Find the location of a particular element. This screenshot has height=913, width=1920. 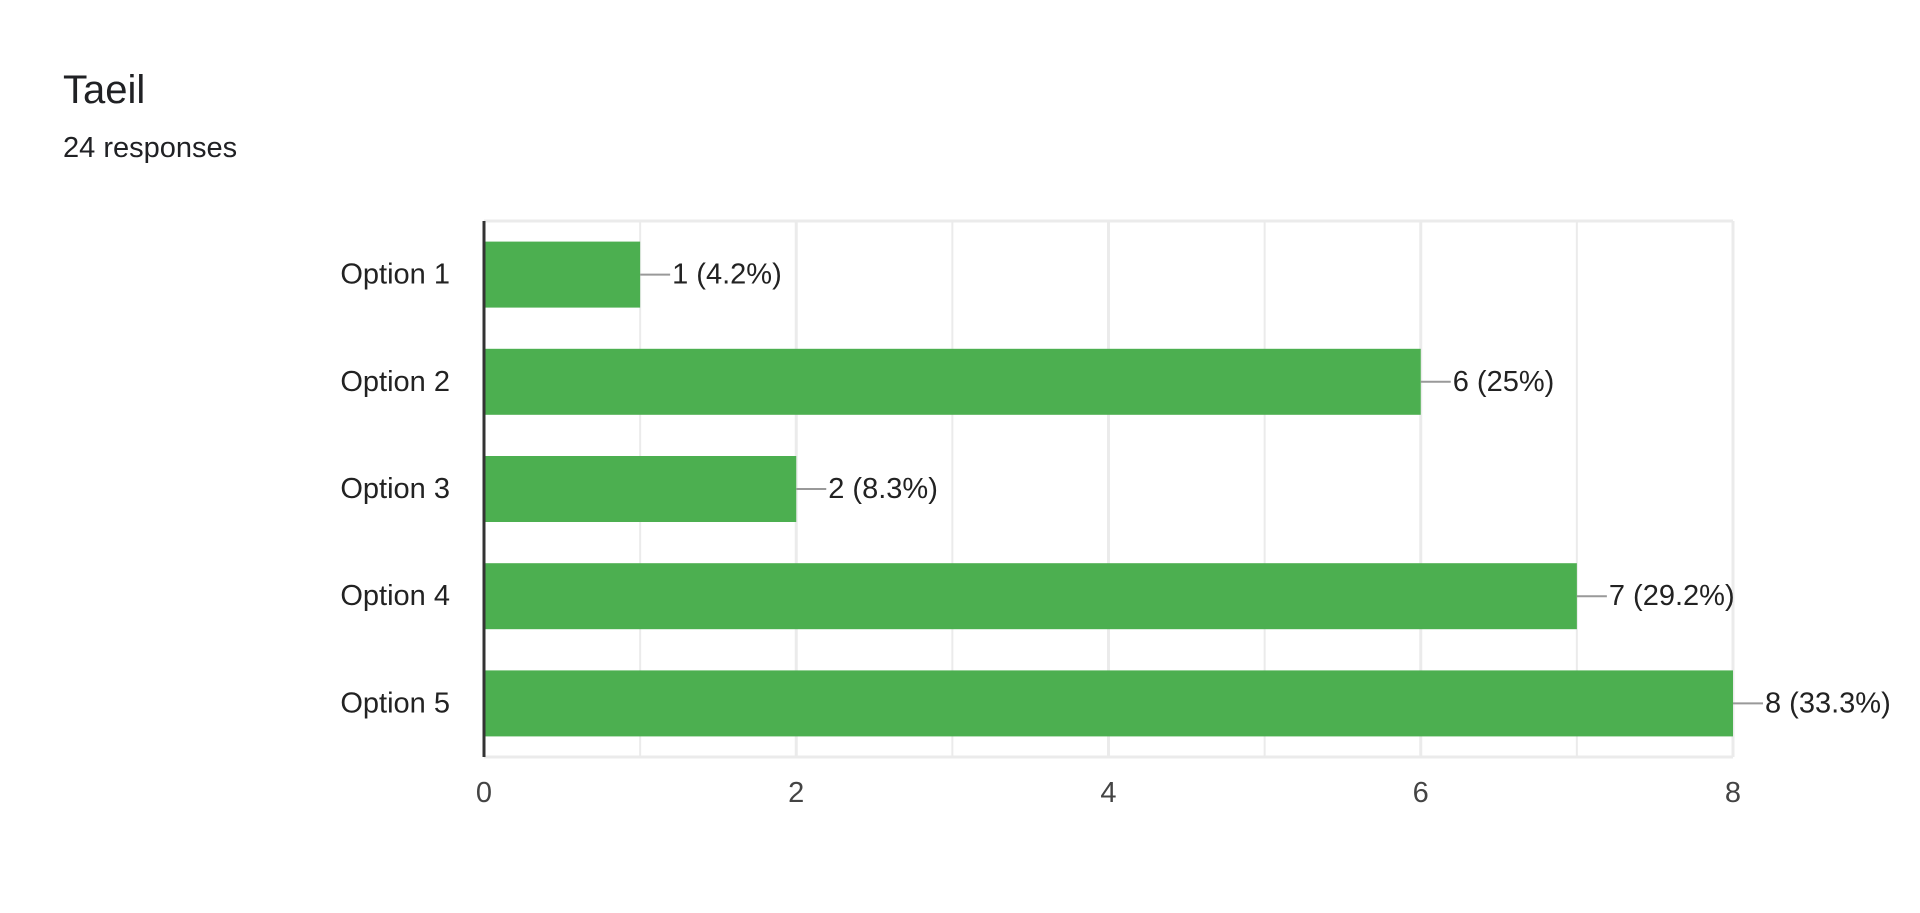

x-tick-label: 0 is located at coordinates (484, 793).